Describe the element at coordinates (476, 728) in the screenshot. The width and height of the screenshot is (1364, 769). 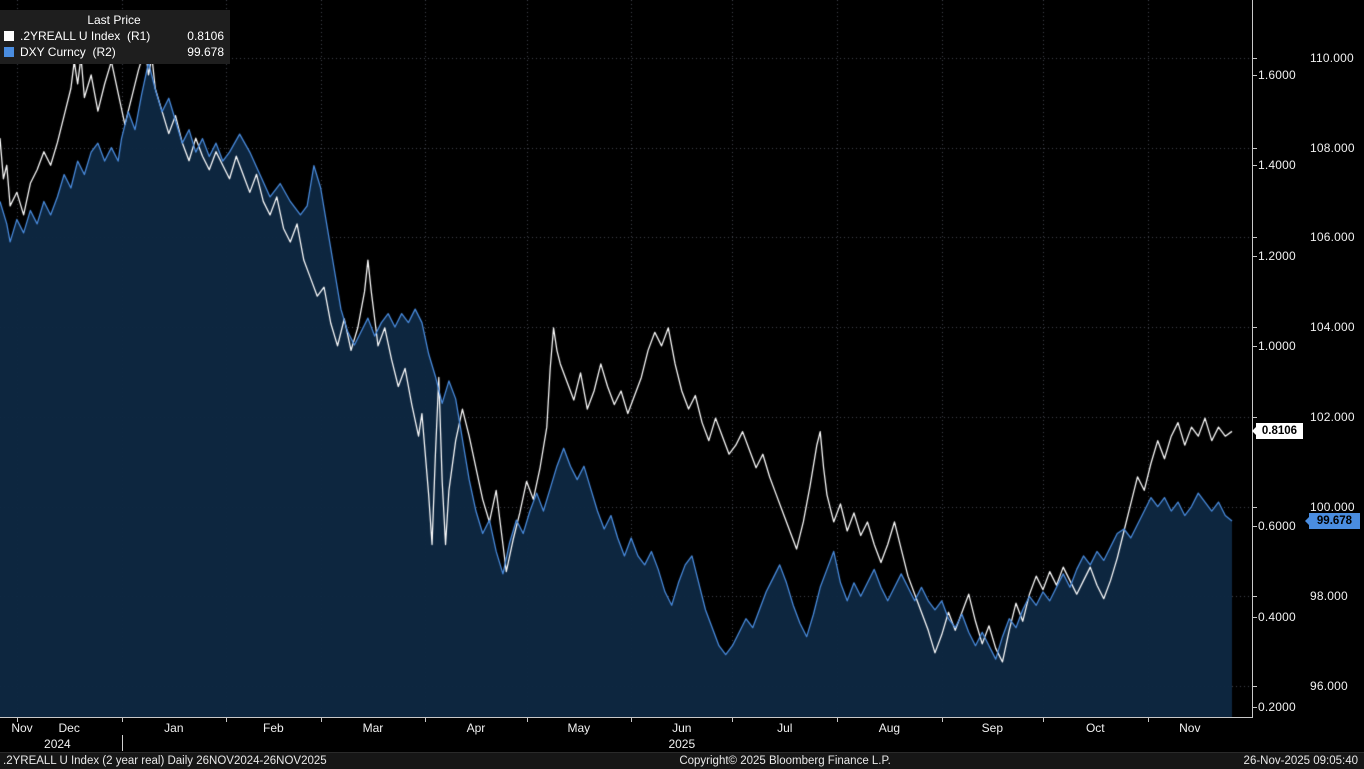
I see `x-month-label: Apr` at that location.